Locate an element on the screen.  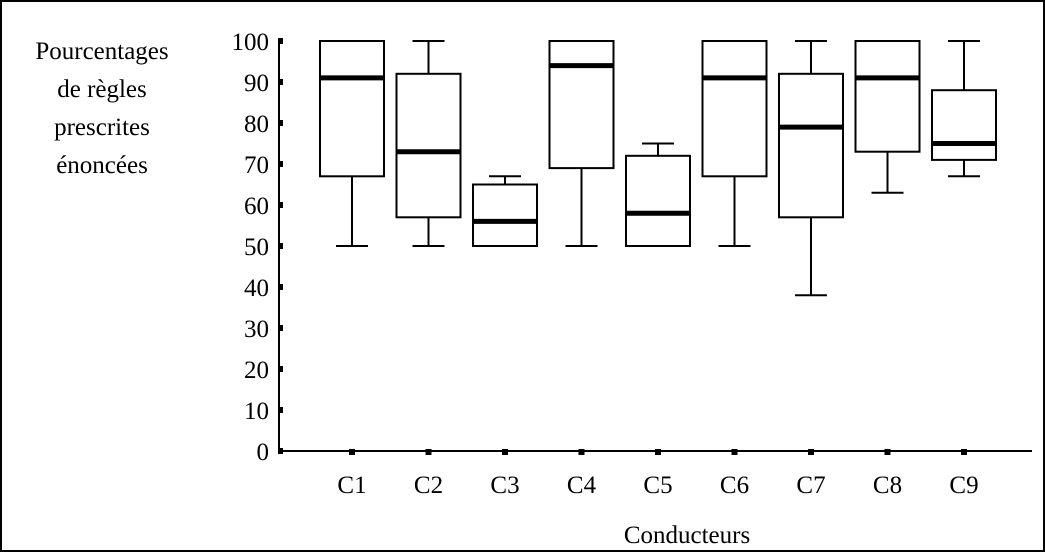
x-category-label: C7 is located at coordinates (810, 485).